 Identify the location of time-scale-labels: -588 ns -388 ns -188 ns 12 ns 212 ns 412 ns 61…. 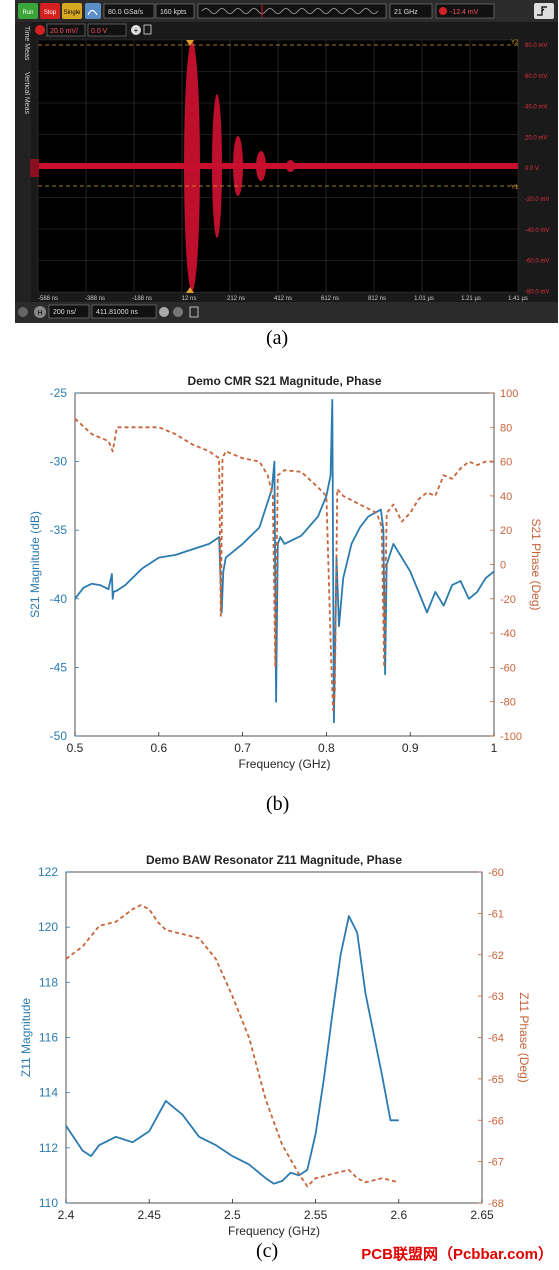
(283, 299).